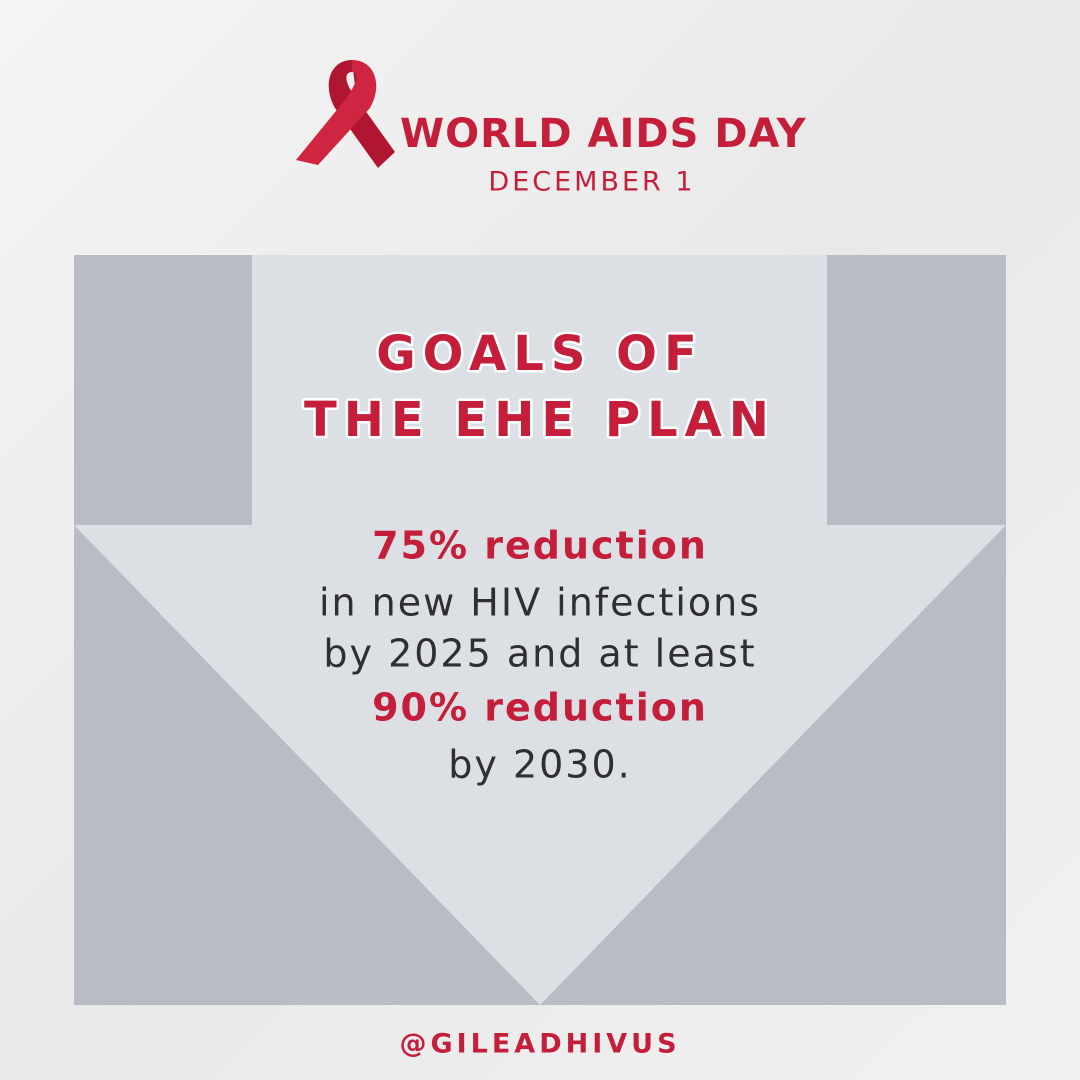 Image resolution: width=1080 pixels, height=1080 pixels. I want to click on red-ribbon, so click(345, 114).